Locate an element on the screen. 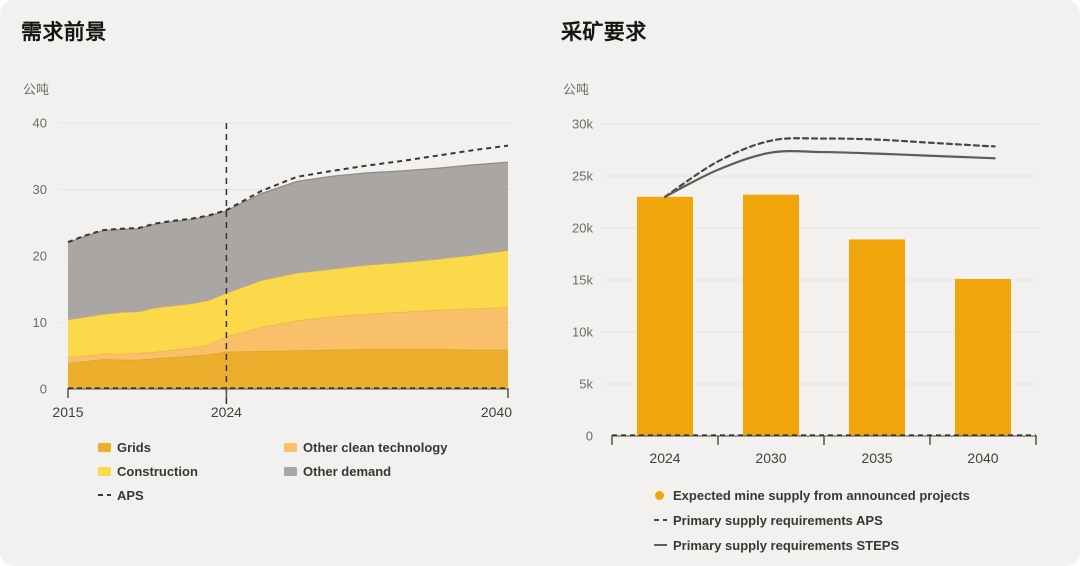  y-tick-label-30: 30 is located at coordinates (40, 189).